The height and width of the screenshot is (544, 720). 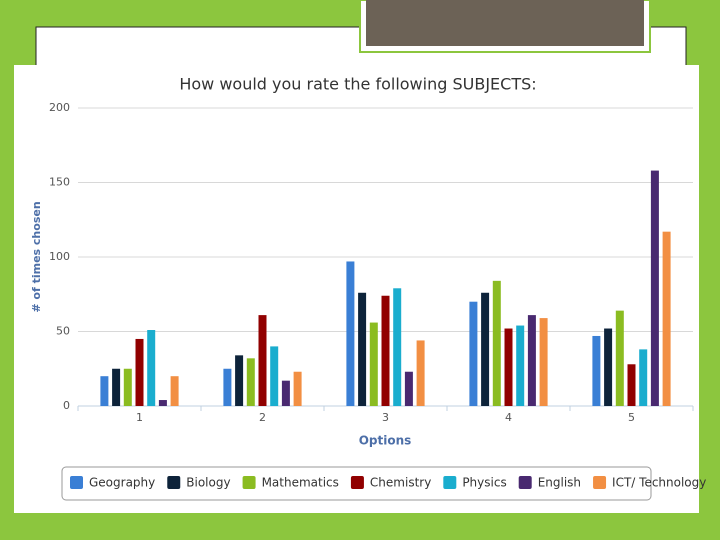 What do you see at coordinates (659, 483) in the screenshot?
I see `legend-label: ICT/ Technology` at bounding box center [659, 483].